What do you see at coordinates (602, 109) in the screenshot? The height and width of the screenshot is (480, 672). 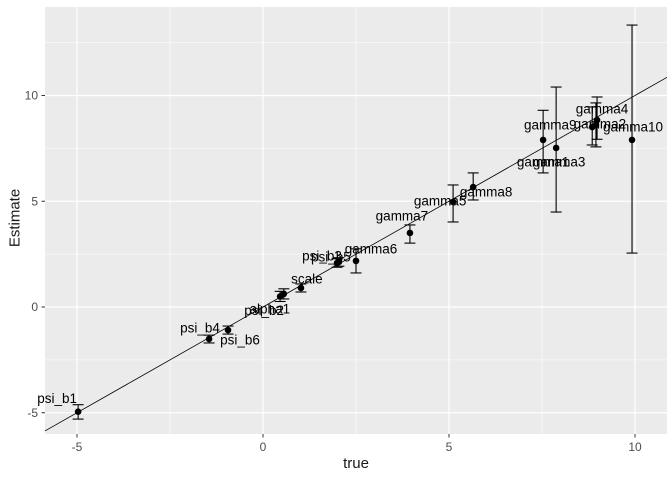 I see `point-label-gamma4: gamma4` at bounding box center [602, 109].